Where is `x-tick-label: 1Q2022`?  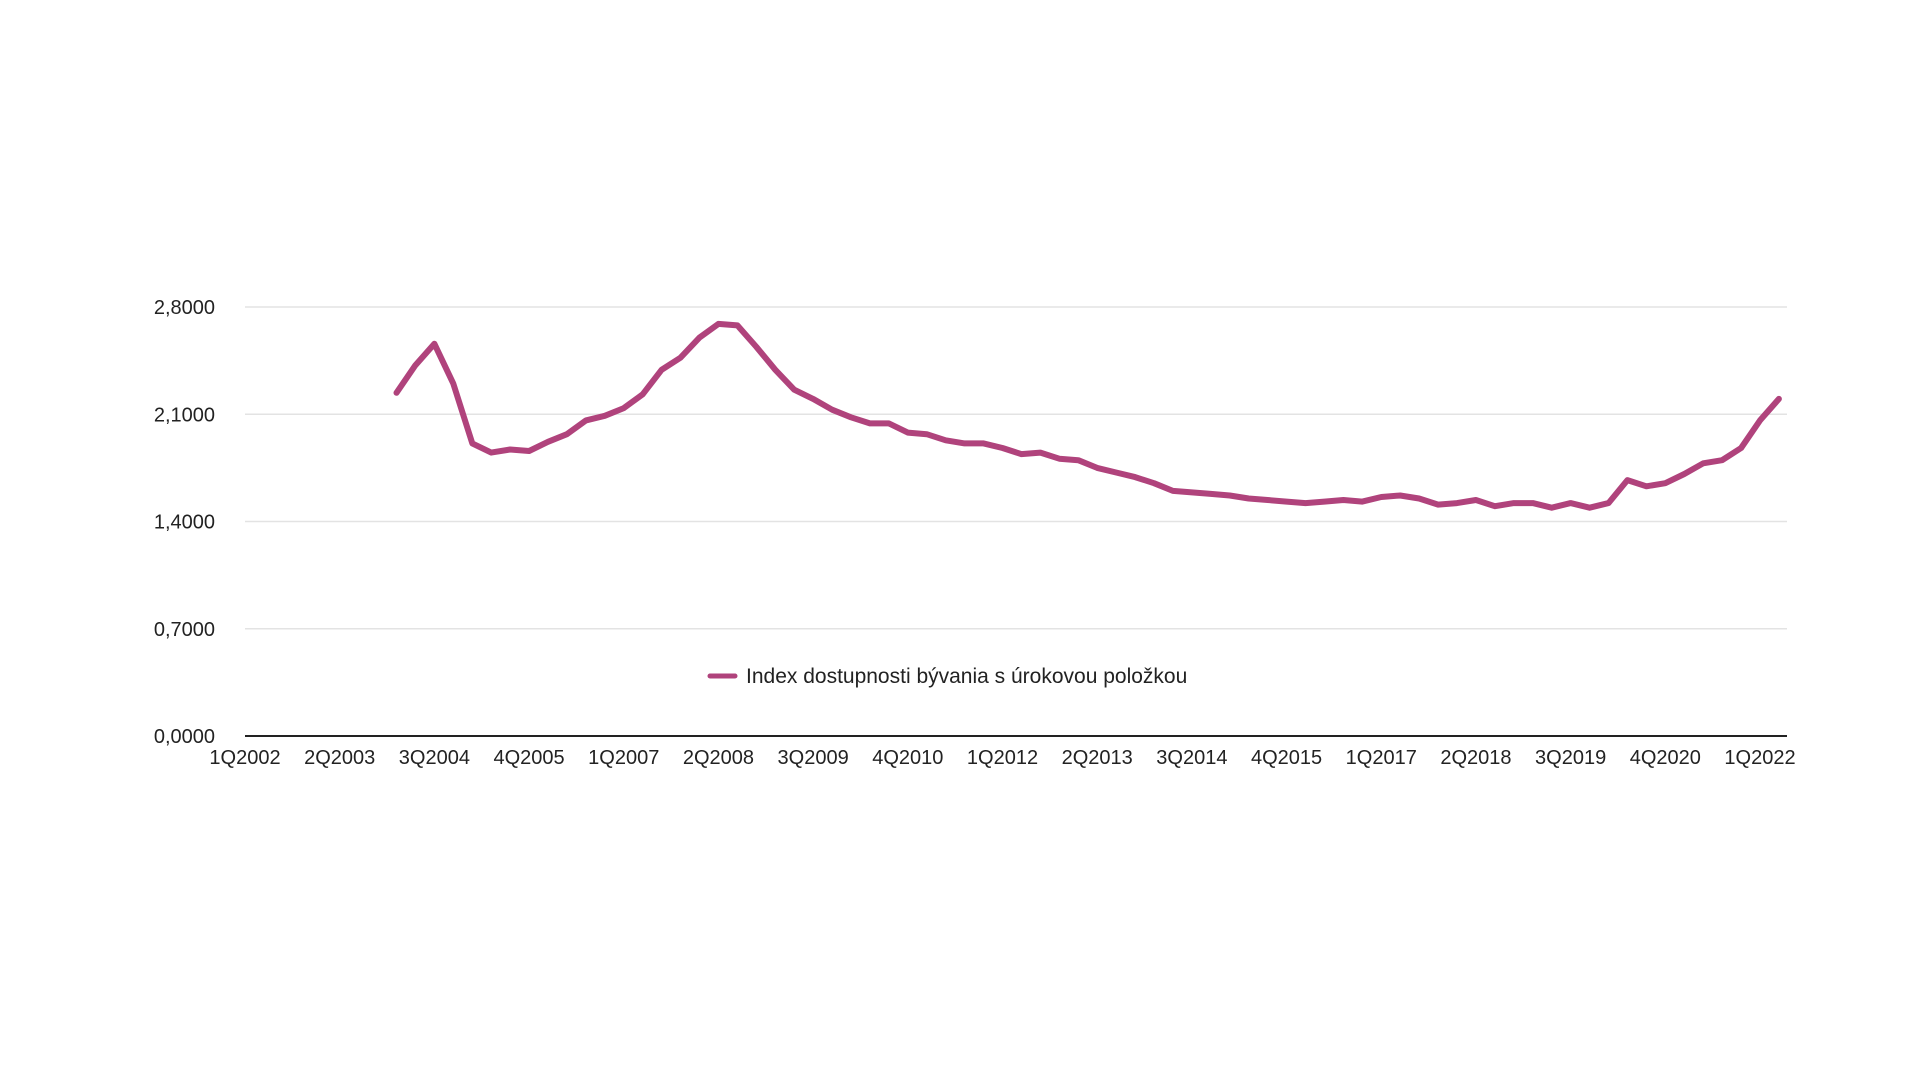 x-tick-label: 1Q2022 is located at coordinates (1759, 758).